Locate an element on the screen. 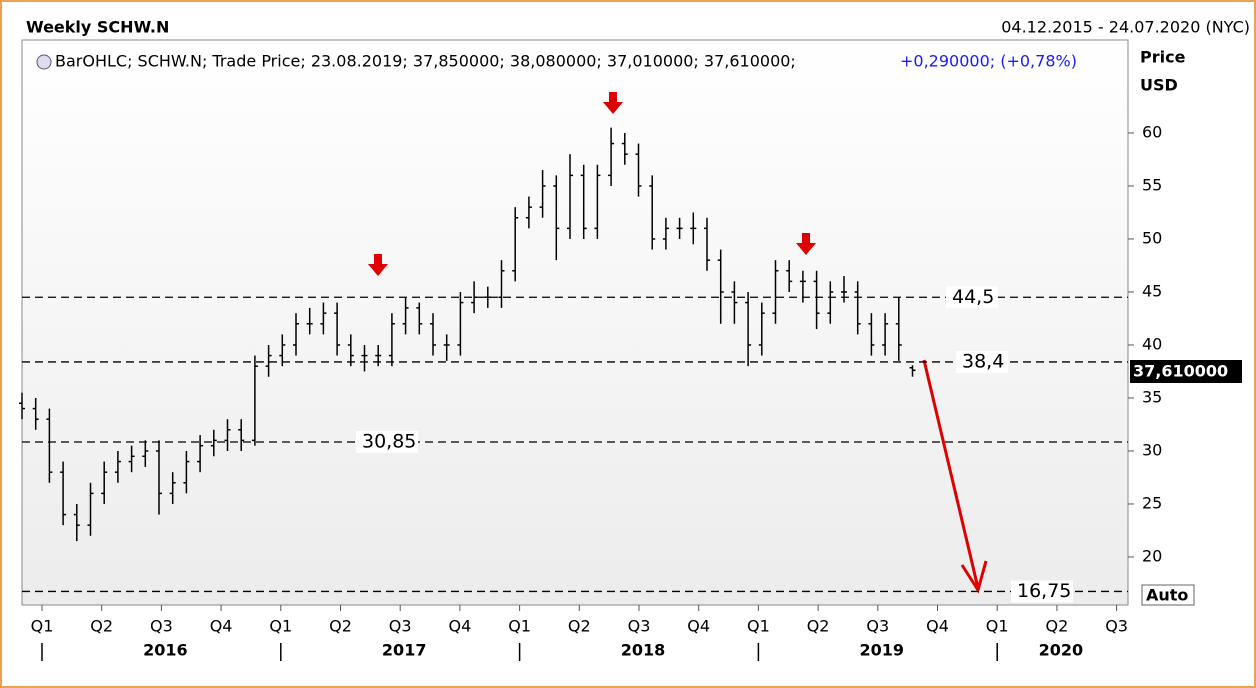 This screenshot has width=1256, height=688. auto-button is located at coordinates (1168, 595).